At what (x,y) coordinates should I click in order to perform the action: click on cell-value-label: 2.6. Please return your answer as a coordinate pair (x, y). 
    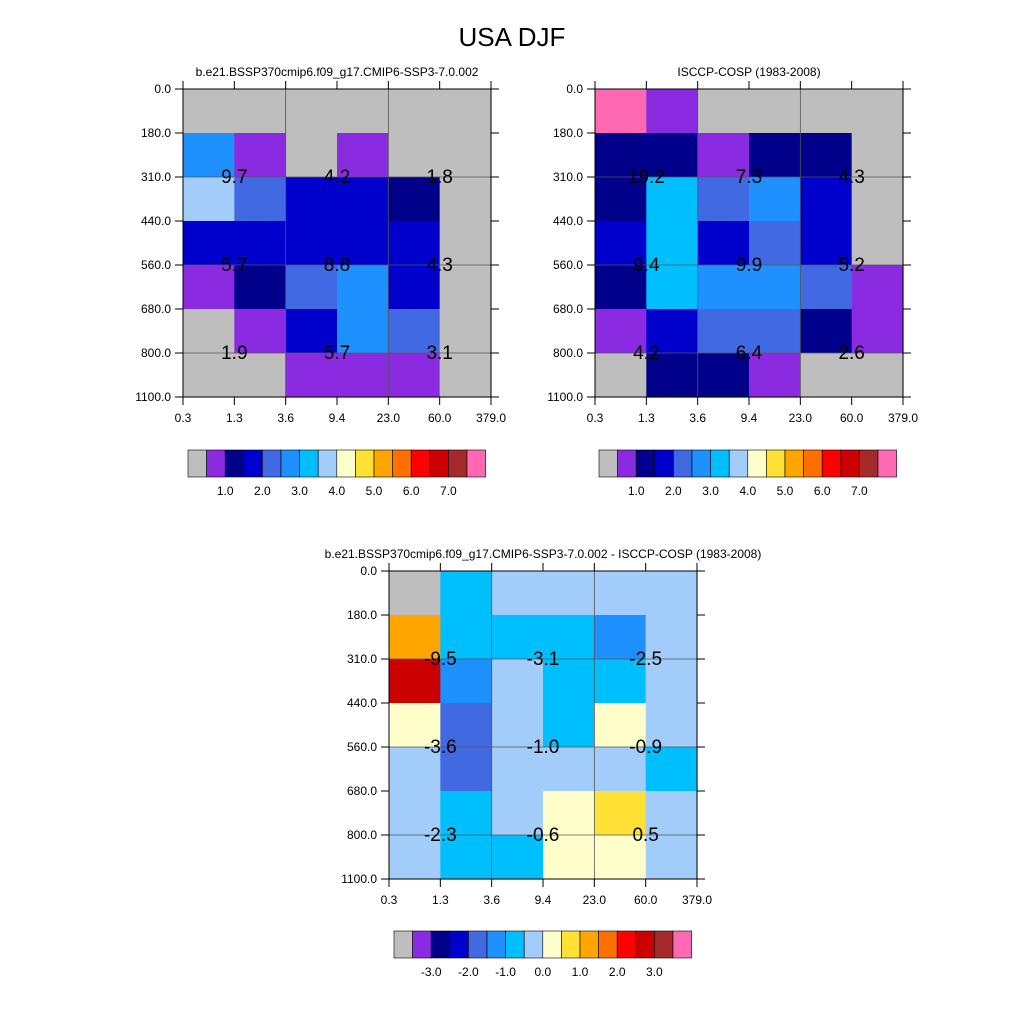
    Looking at the image, I should click on (851, 353).